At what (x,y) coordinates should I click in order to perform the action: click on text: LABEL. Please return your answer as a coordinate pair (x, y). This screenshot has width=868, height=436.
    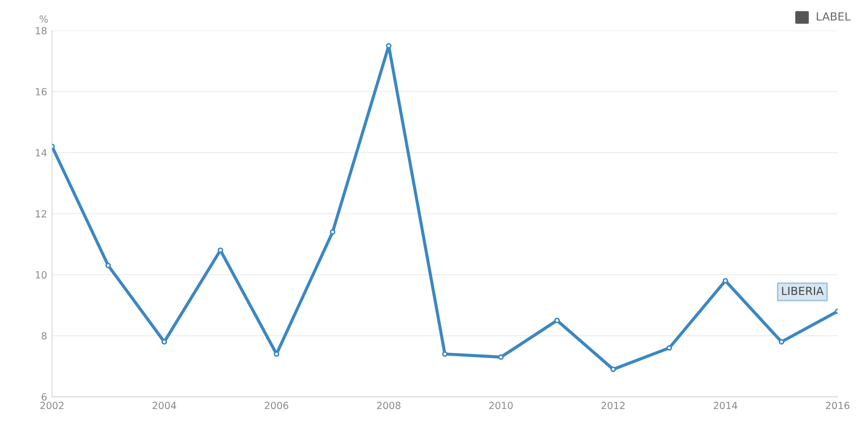
    Looking at the image, I should click on (833, 16).